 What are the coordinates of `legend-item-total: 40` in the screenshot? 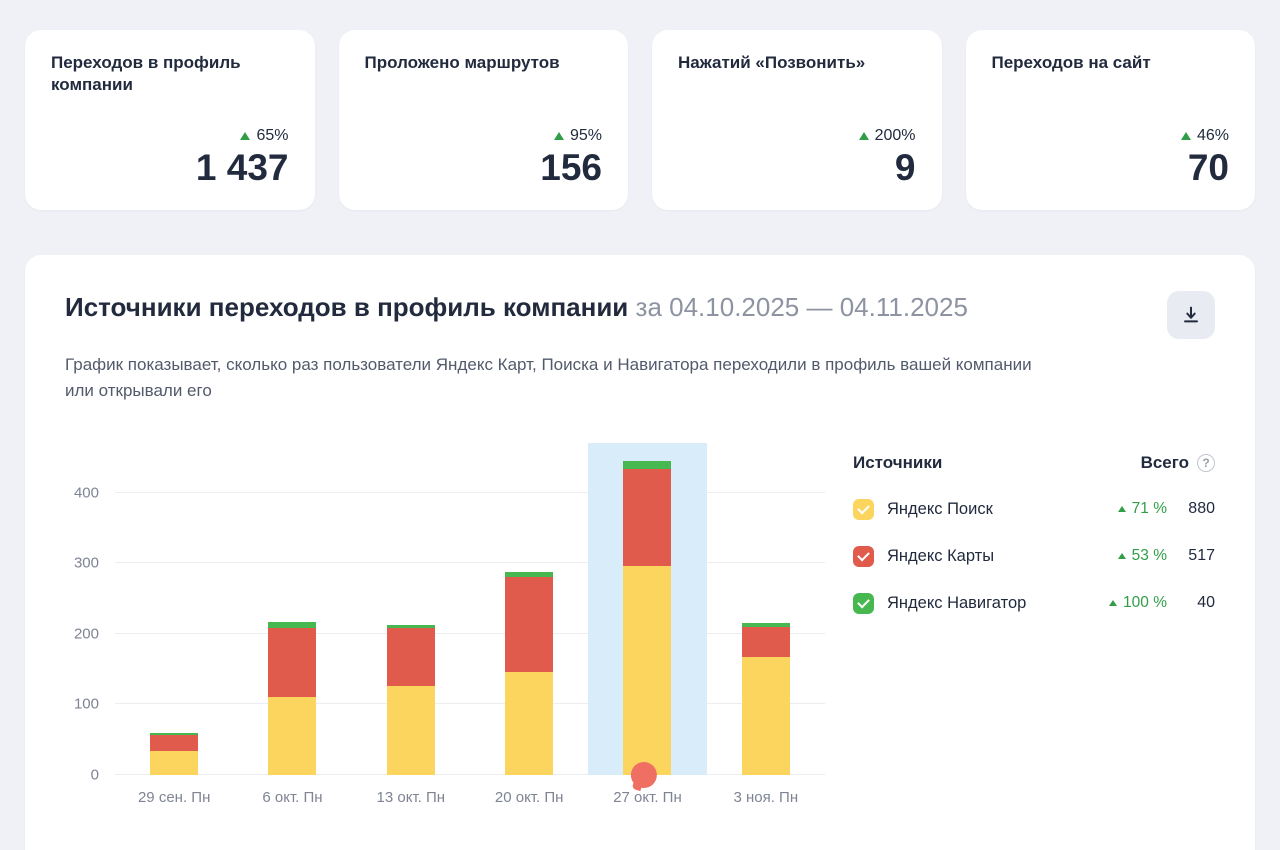 It's located at (1206, 603).